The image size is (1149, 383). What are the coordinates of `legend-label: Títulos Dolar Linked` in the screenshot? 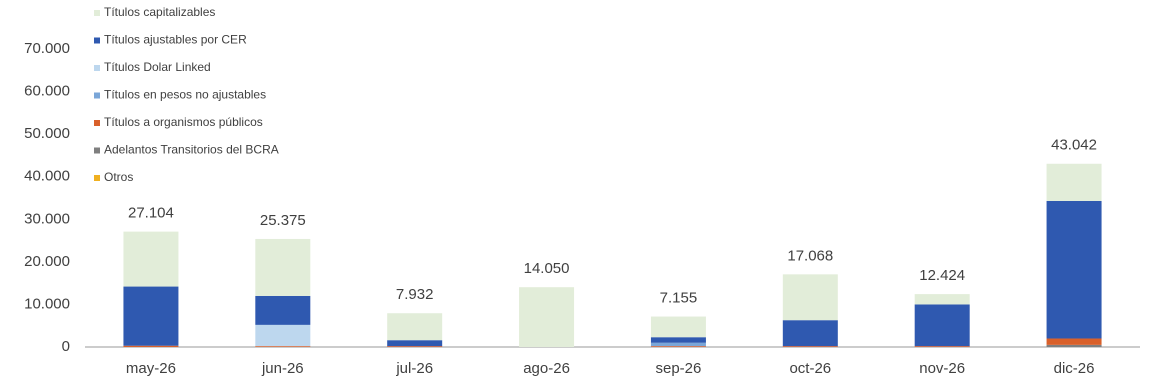 It's located at (157, 67).